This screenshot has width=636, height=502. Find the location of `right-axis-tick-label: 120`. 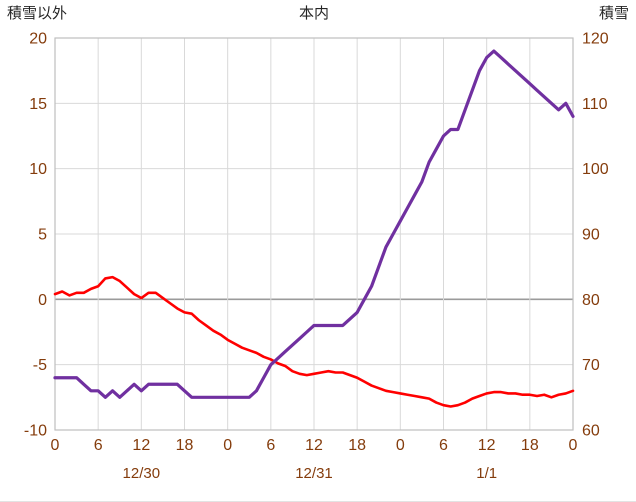

right-axis-tick-label: 120 is located at coordinates (595, 39).